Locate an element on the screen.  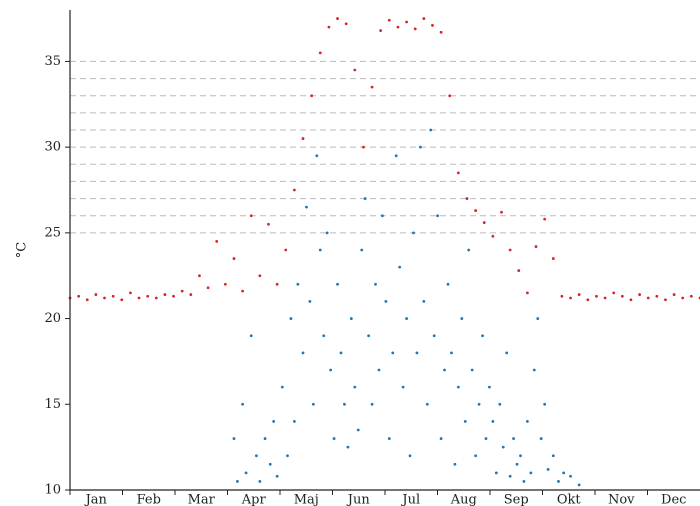
x-tick-label: Jul is located at coordinates (410, 499).